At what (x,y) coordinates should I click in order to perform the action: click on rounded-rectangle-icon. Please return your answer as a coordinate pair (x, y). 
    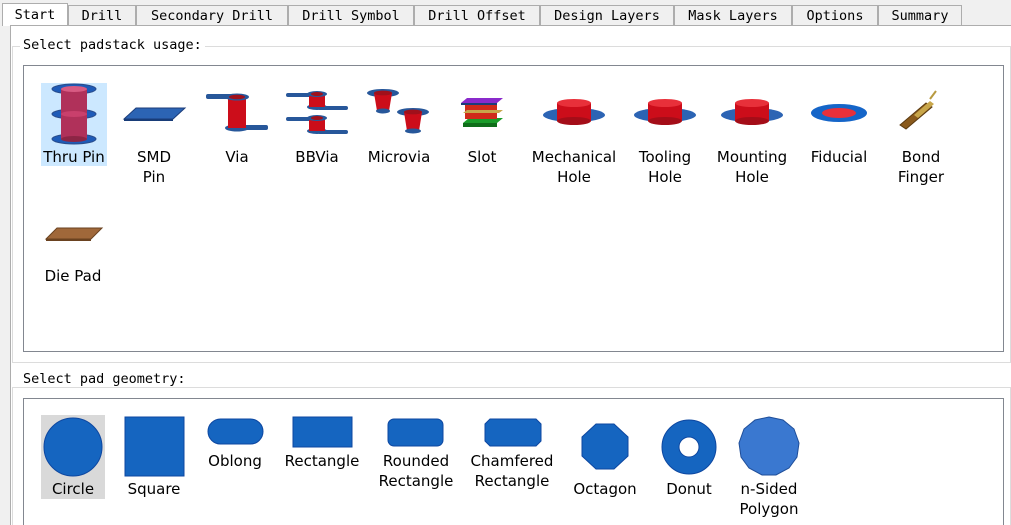
    Looking at the image, I should click on (415, 432).